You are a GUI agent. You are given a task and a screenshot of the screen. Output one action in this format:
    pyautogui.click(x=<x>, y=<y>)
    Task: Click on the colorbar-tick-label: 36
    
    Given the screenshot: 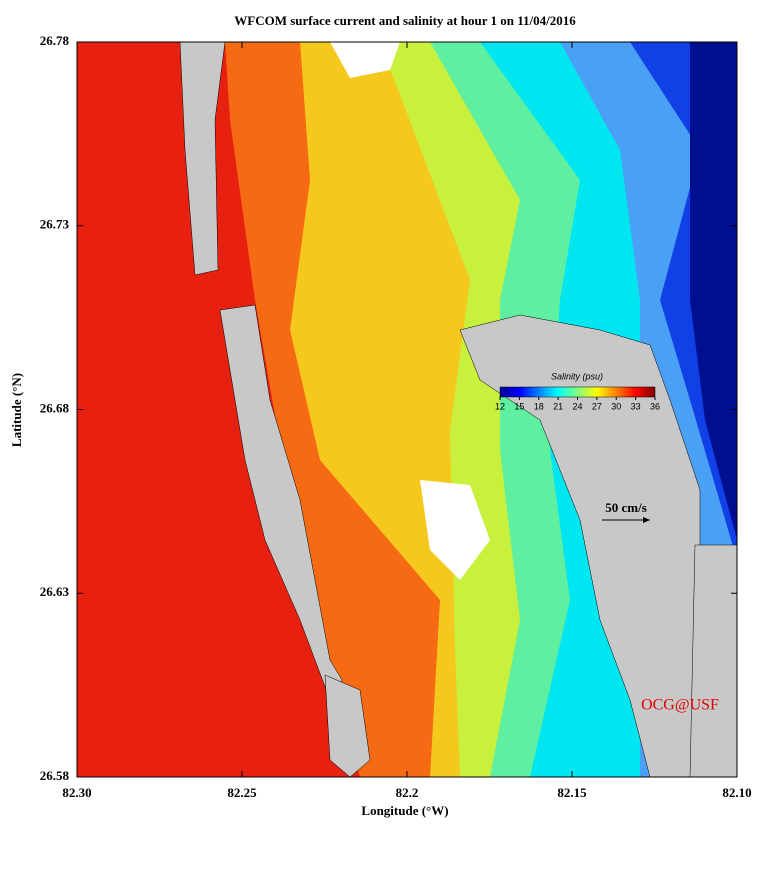 What is the action you would take?
    pyautogui.click(x=655, y=406)
    